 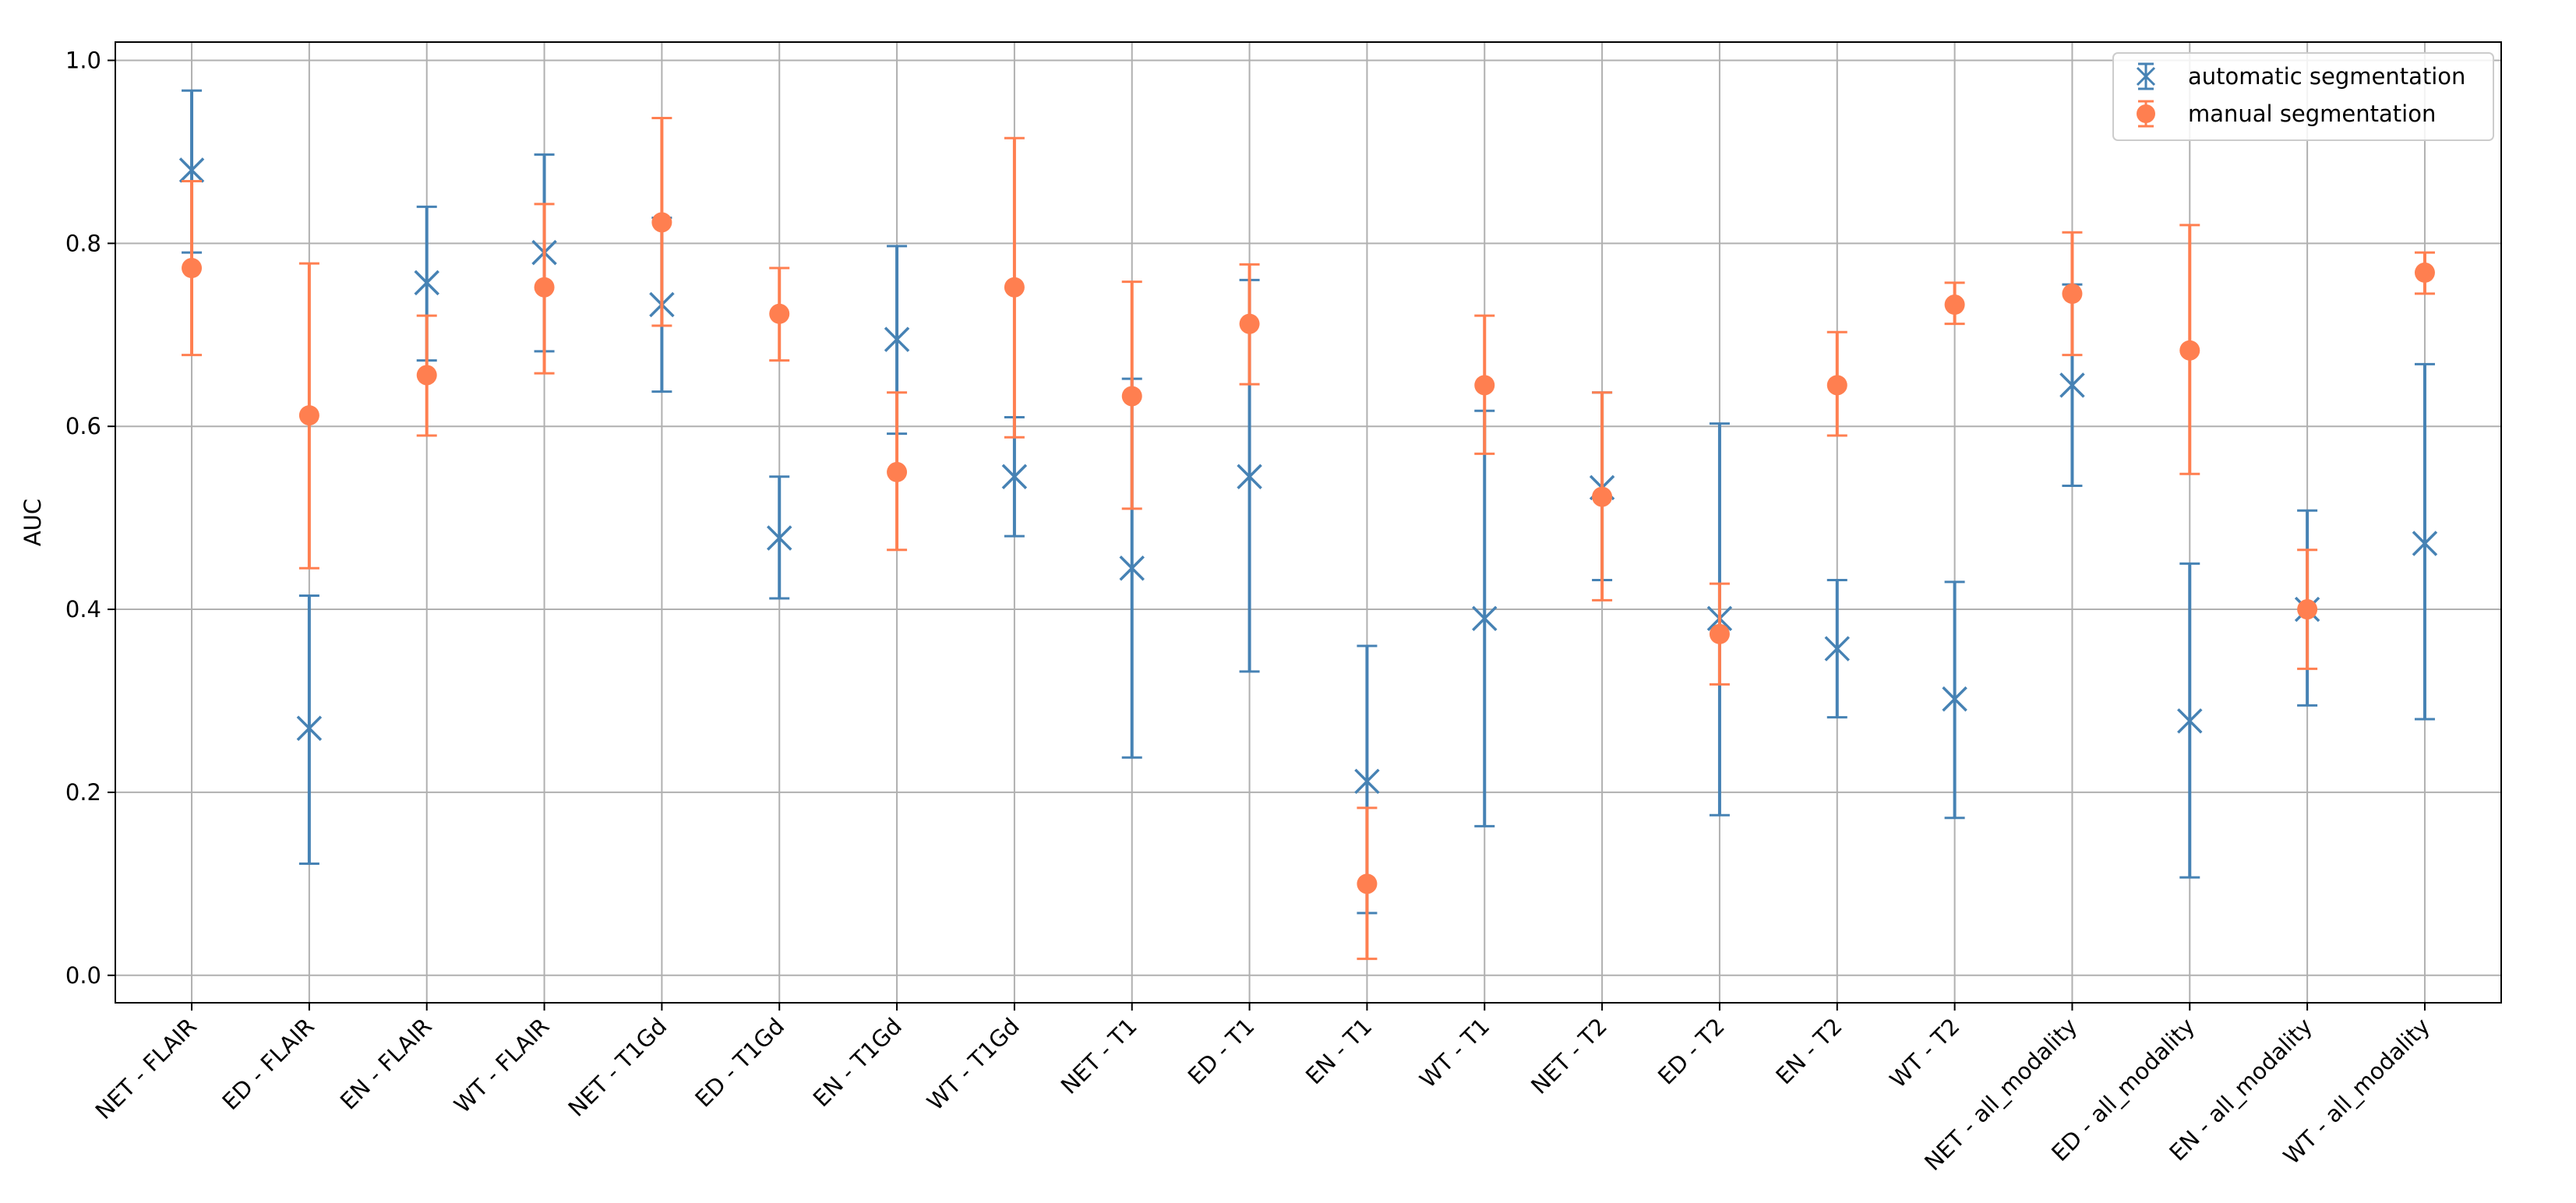 I want to click on x-tick-label: ED - T1, so click(x=1221, y=1051).